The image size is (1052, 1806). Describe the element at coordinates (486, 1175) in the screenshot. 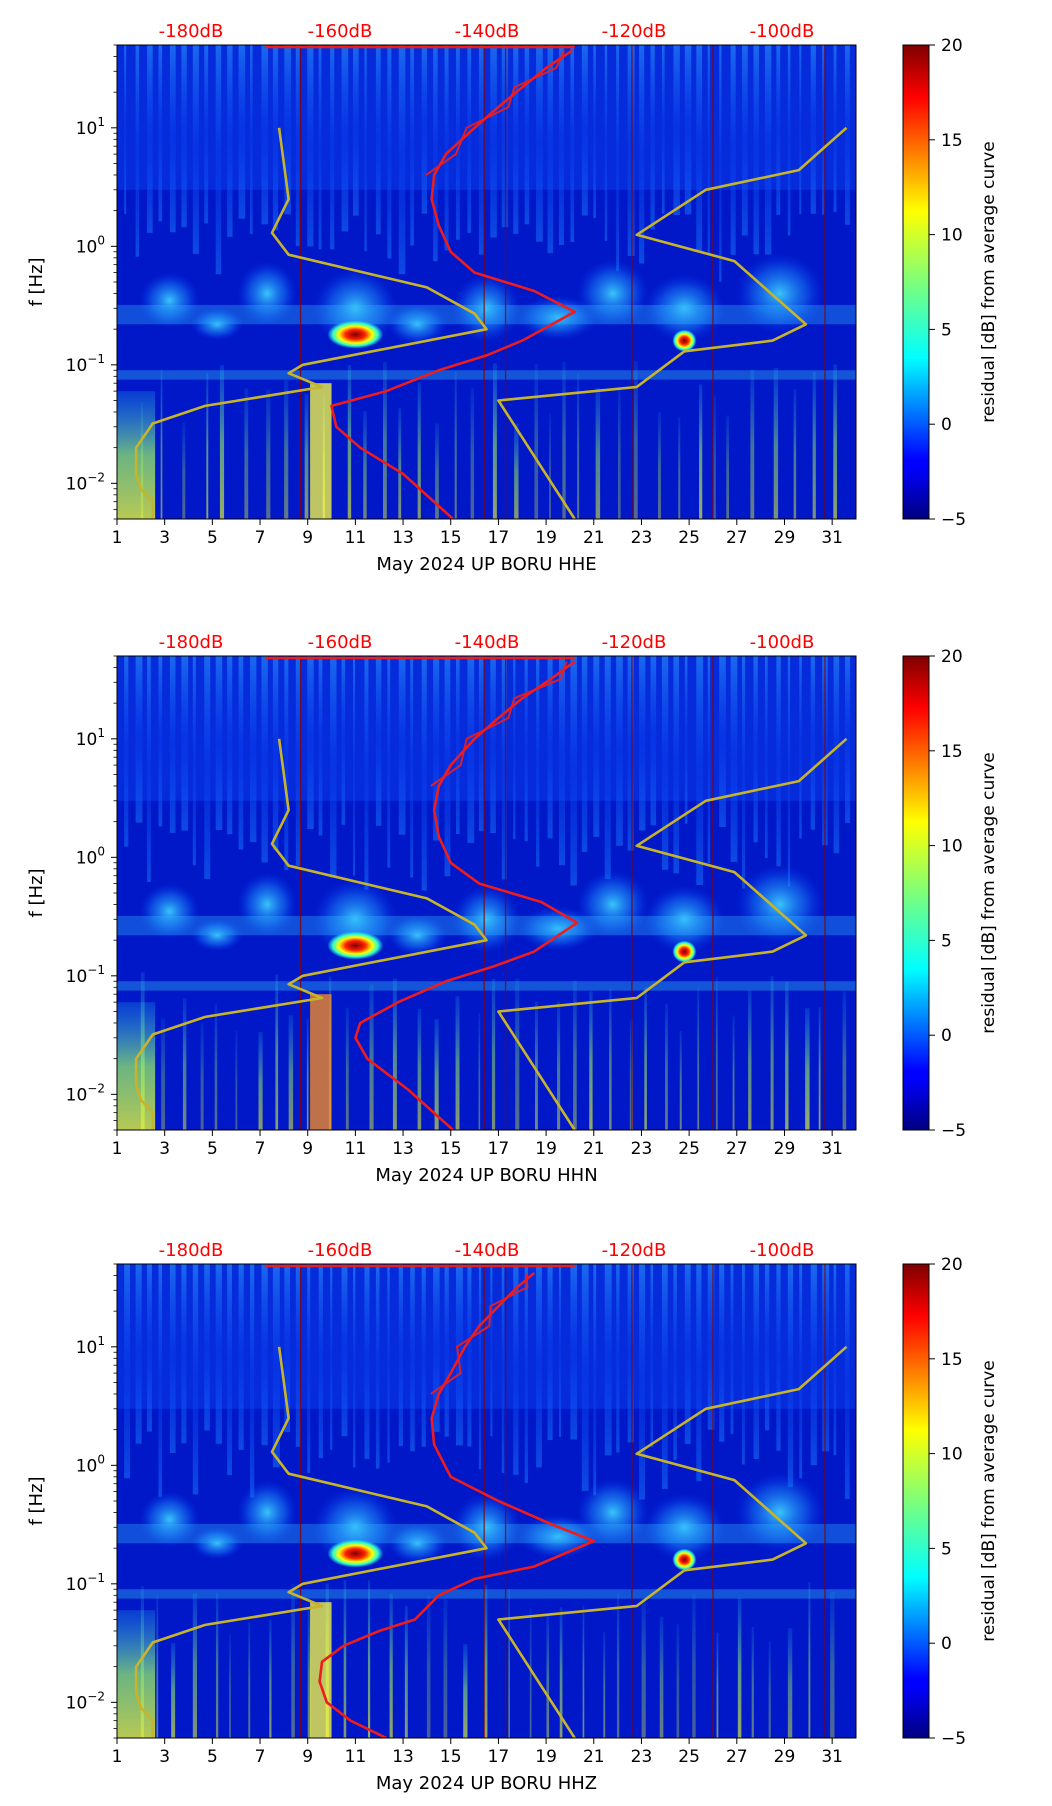

I see `x-axis-label: May 2024 UP BORU HHN` at that location.